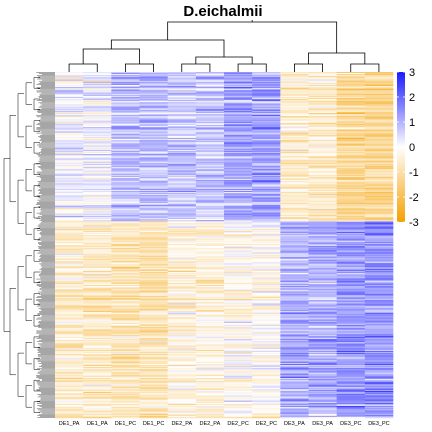  I want to click on column-label: DE1_PA, so click(97, 424).